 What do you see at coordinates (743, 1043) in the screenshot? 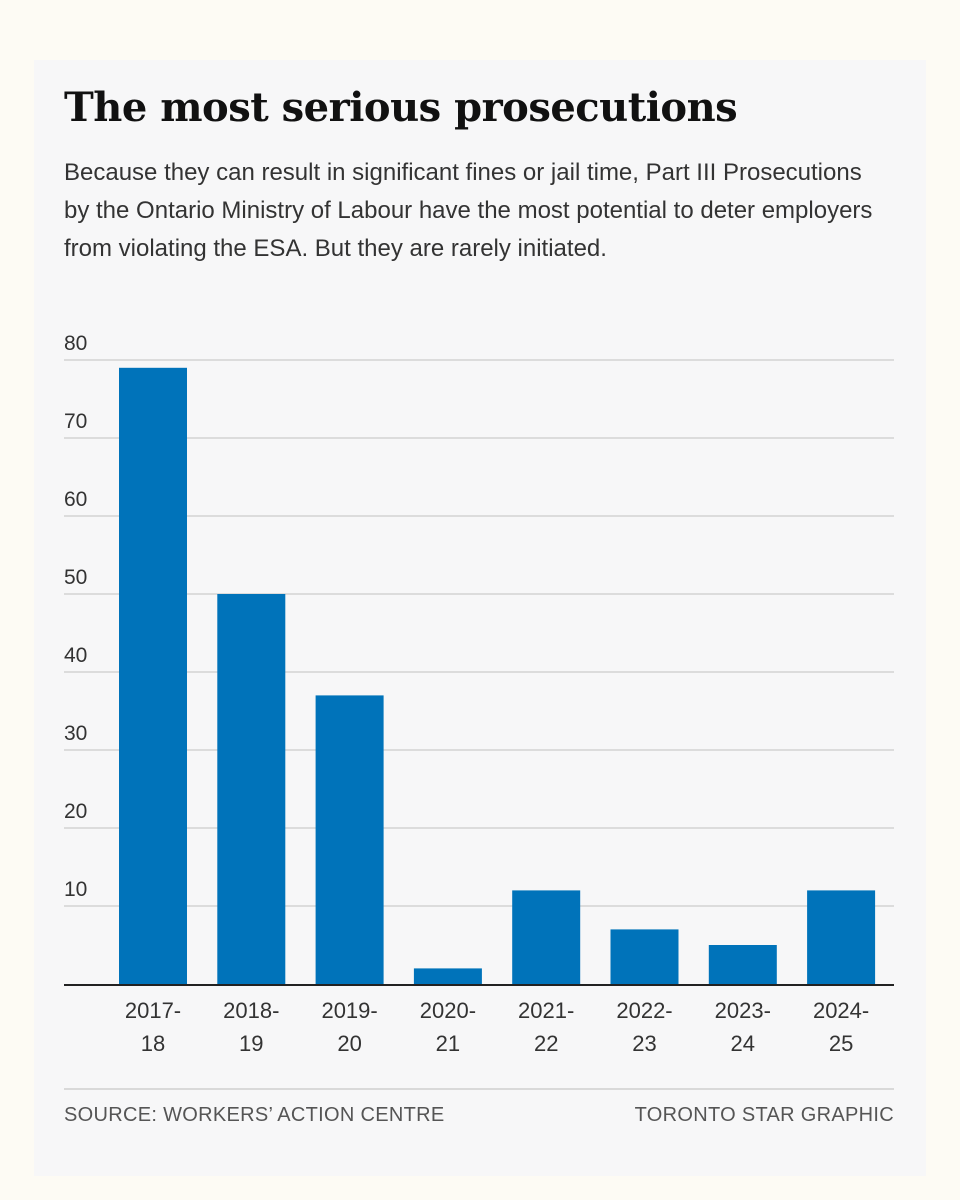
I see `x-label-2023-24-line2: 24` at bounding box center [743, 1043].